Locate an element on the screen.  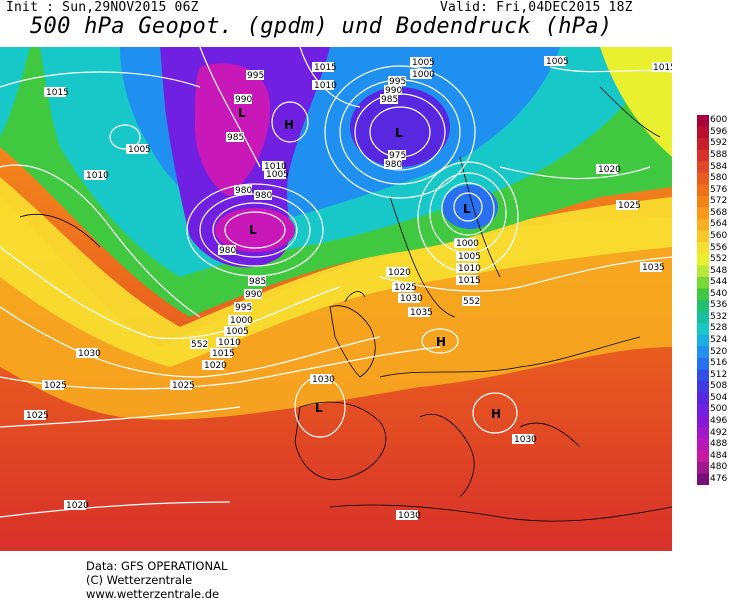
svg-text: 1000 is located at coordinates (467, 244).